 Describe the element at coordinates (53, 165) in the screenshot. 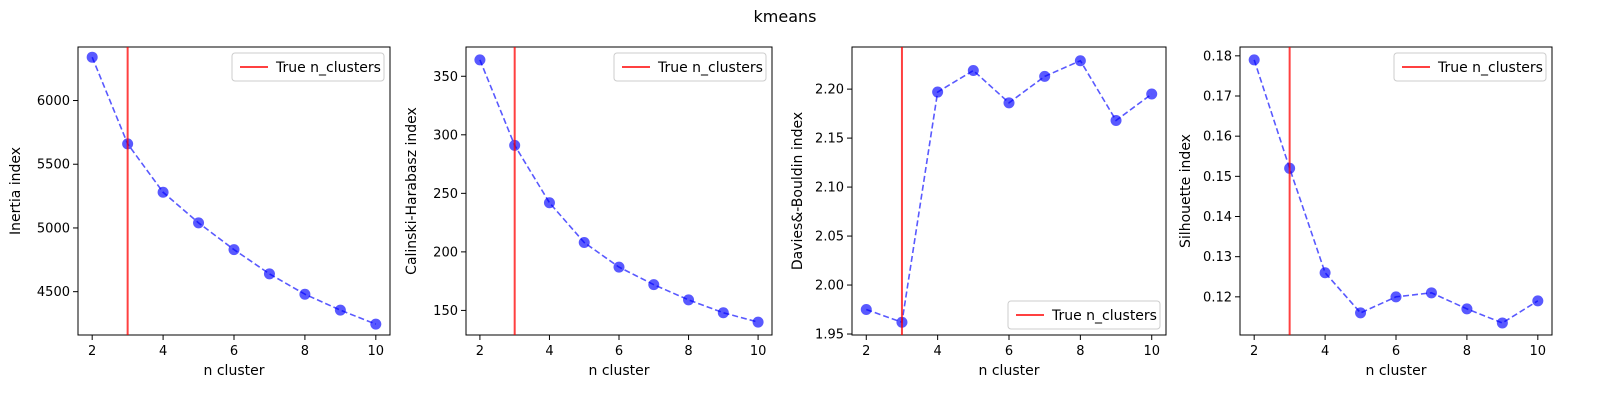

I see `y-tick-label: 5500` at that location.